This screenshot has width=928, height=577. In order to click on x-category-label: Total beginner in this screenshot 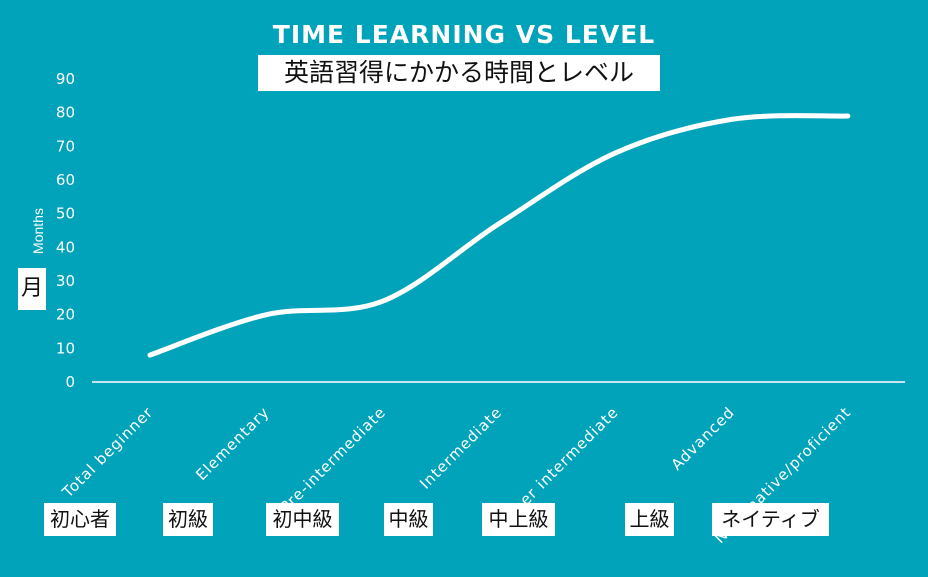, I will do `click(107, 452)`.